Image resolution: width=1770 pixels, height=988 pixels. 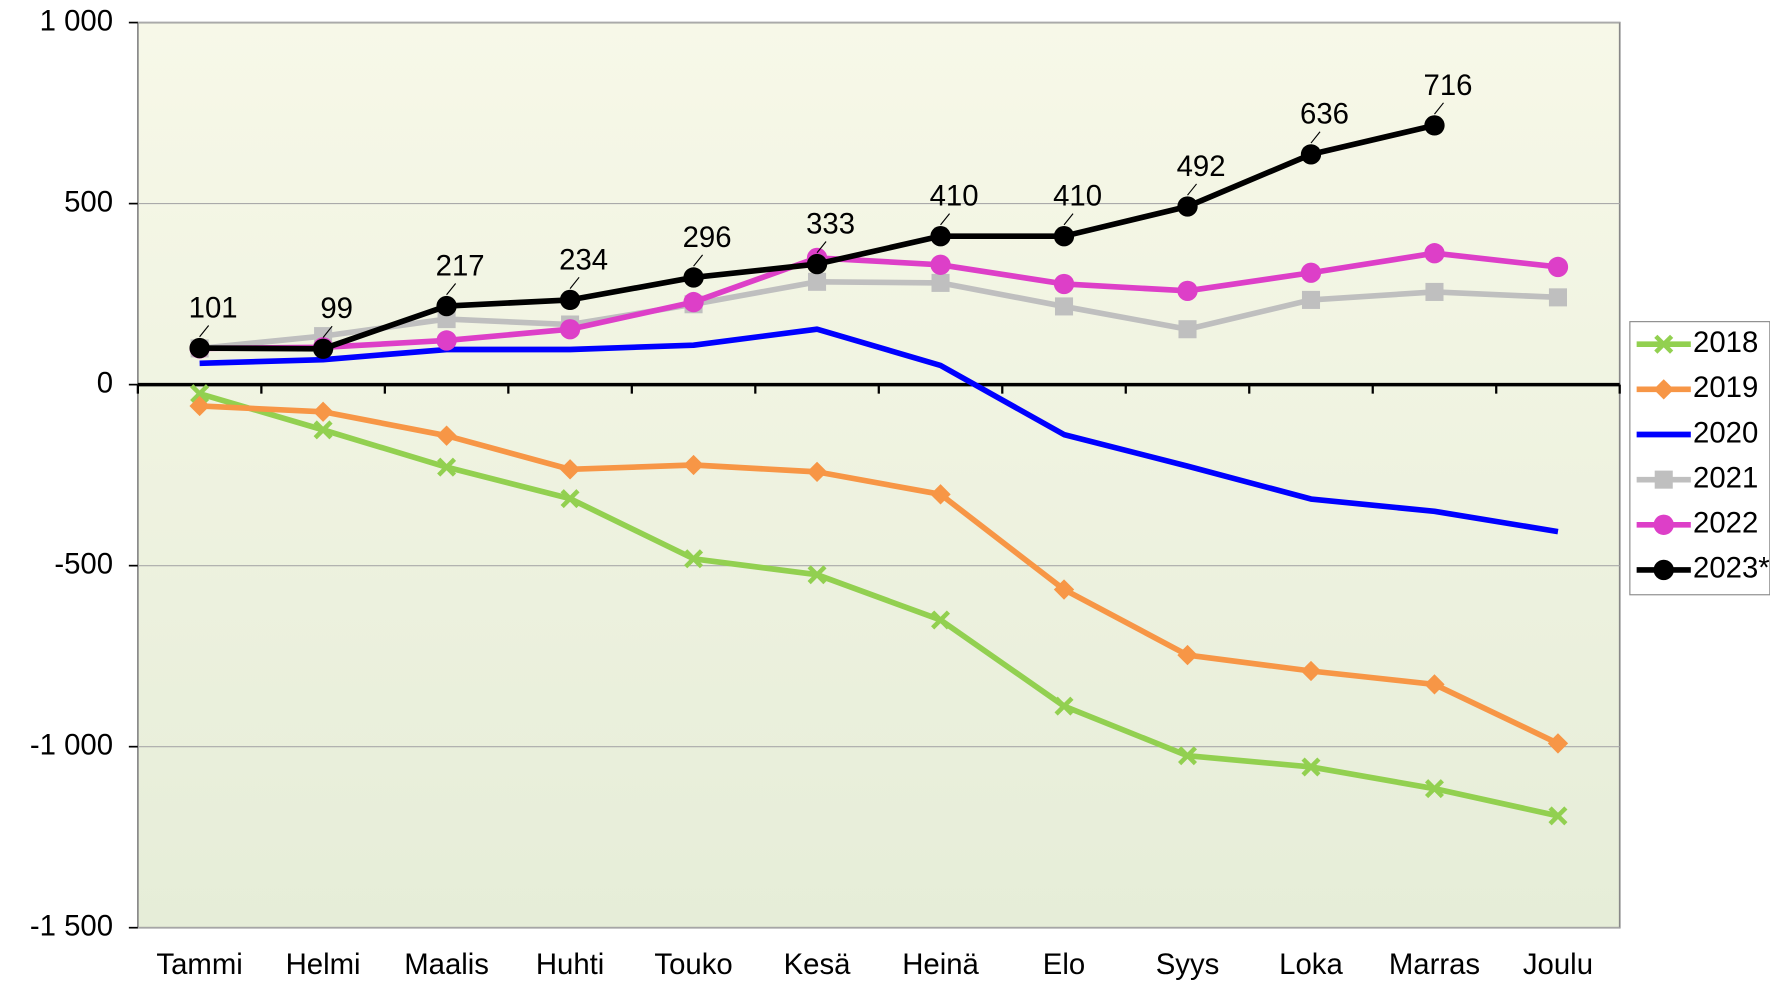 I want to click on data-label: 99, so click(x=336, y=308).